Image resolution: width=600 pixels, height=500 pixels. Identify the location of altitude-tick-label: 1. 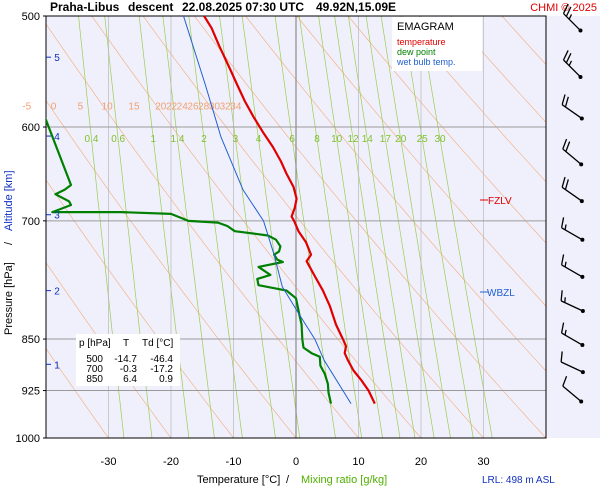
(57, 365).